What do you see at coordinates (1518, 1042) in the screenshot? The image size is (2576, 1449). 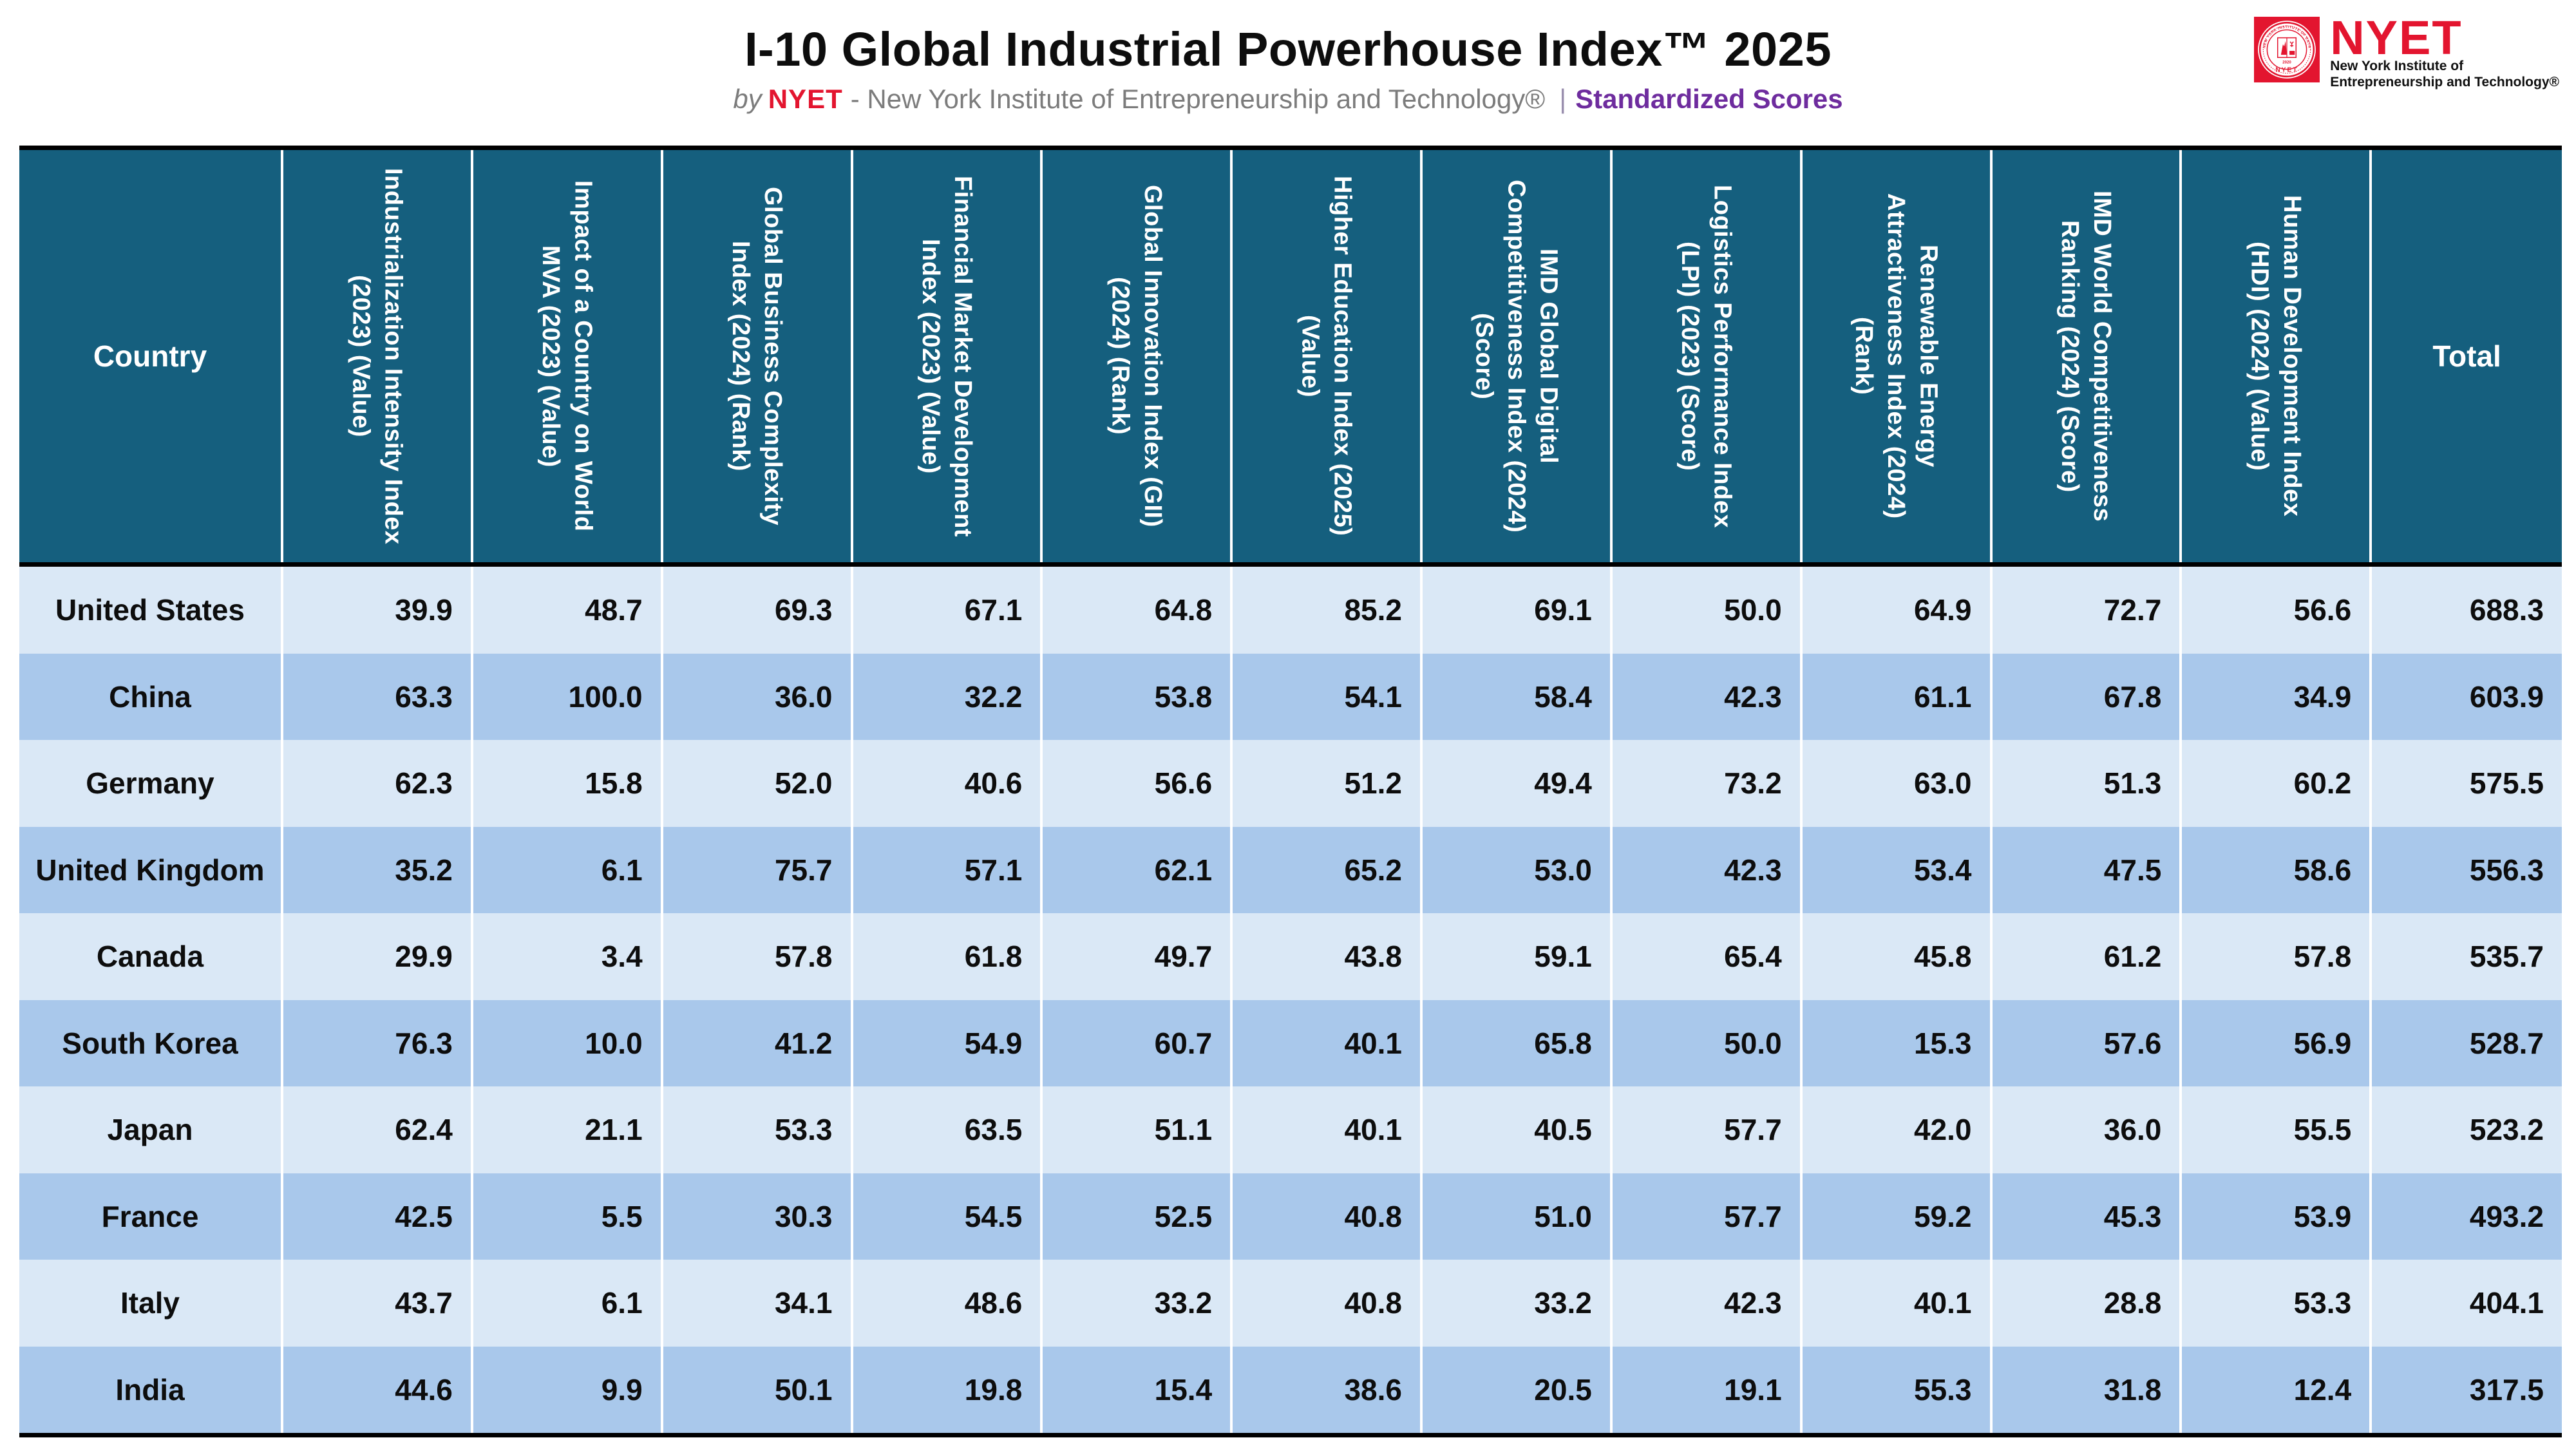 I see `score-cell-imd-digital-competitiveness: 65.8` at bounding box center [1518, 1042].